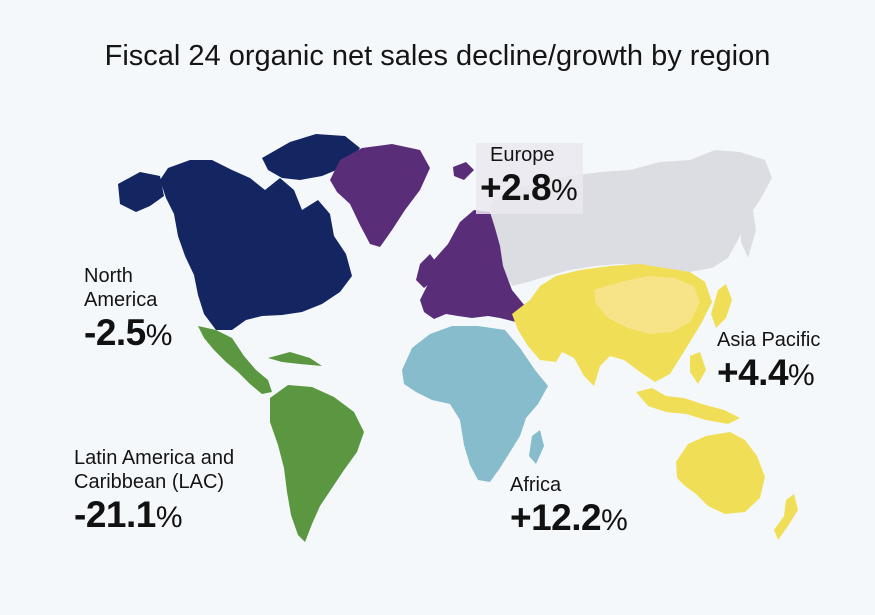 The width and height of the screenshot is (875, 615). Describe the element at coordinates (753, 372) in the screenshot. I see `asia-pacific-value-number: +4.4` at that location.